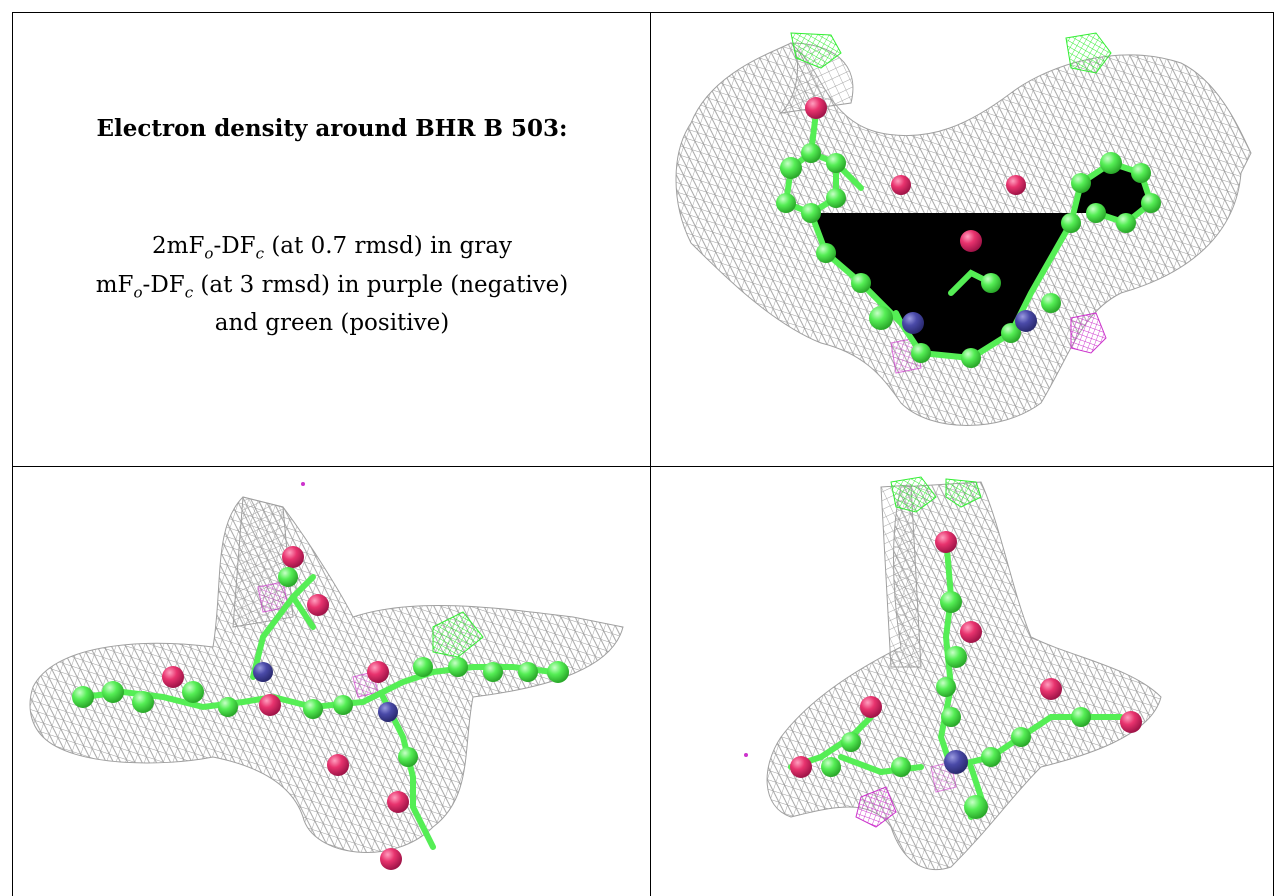 The width and height of the screenshot is (1274, 896). What do you see at coordinates (650, 454) in the screenshot?
I see `table-border-center` at bounding box center [650, 454].